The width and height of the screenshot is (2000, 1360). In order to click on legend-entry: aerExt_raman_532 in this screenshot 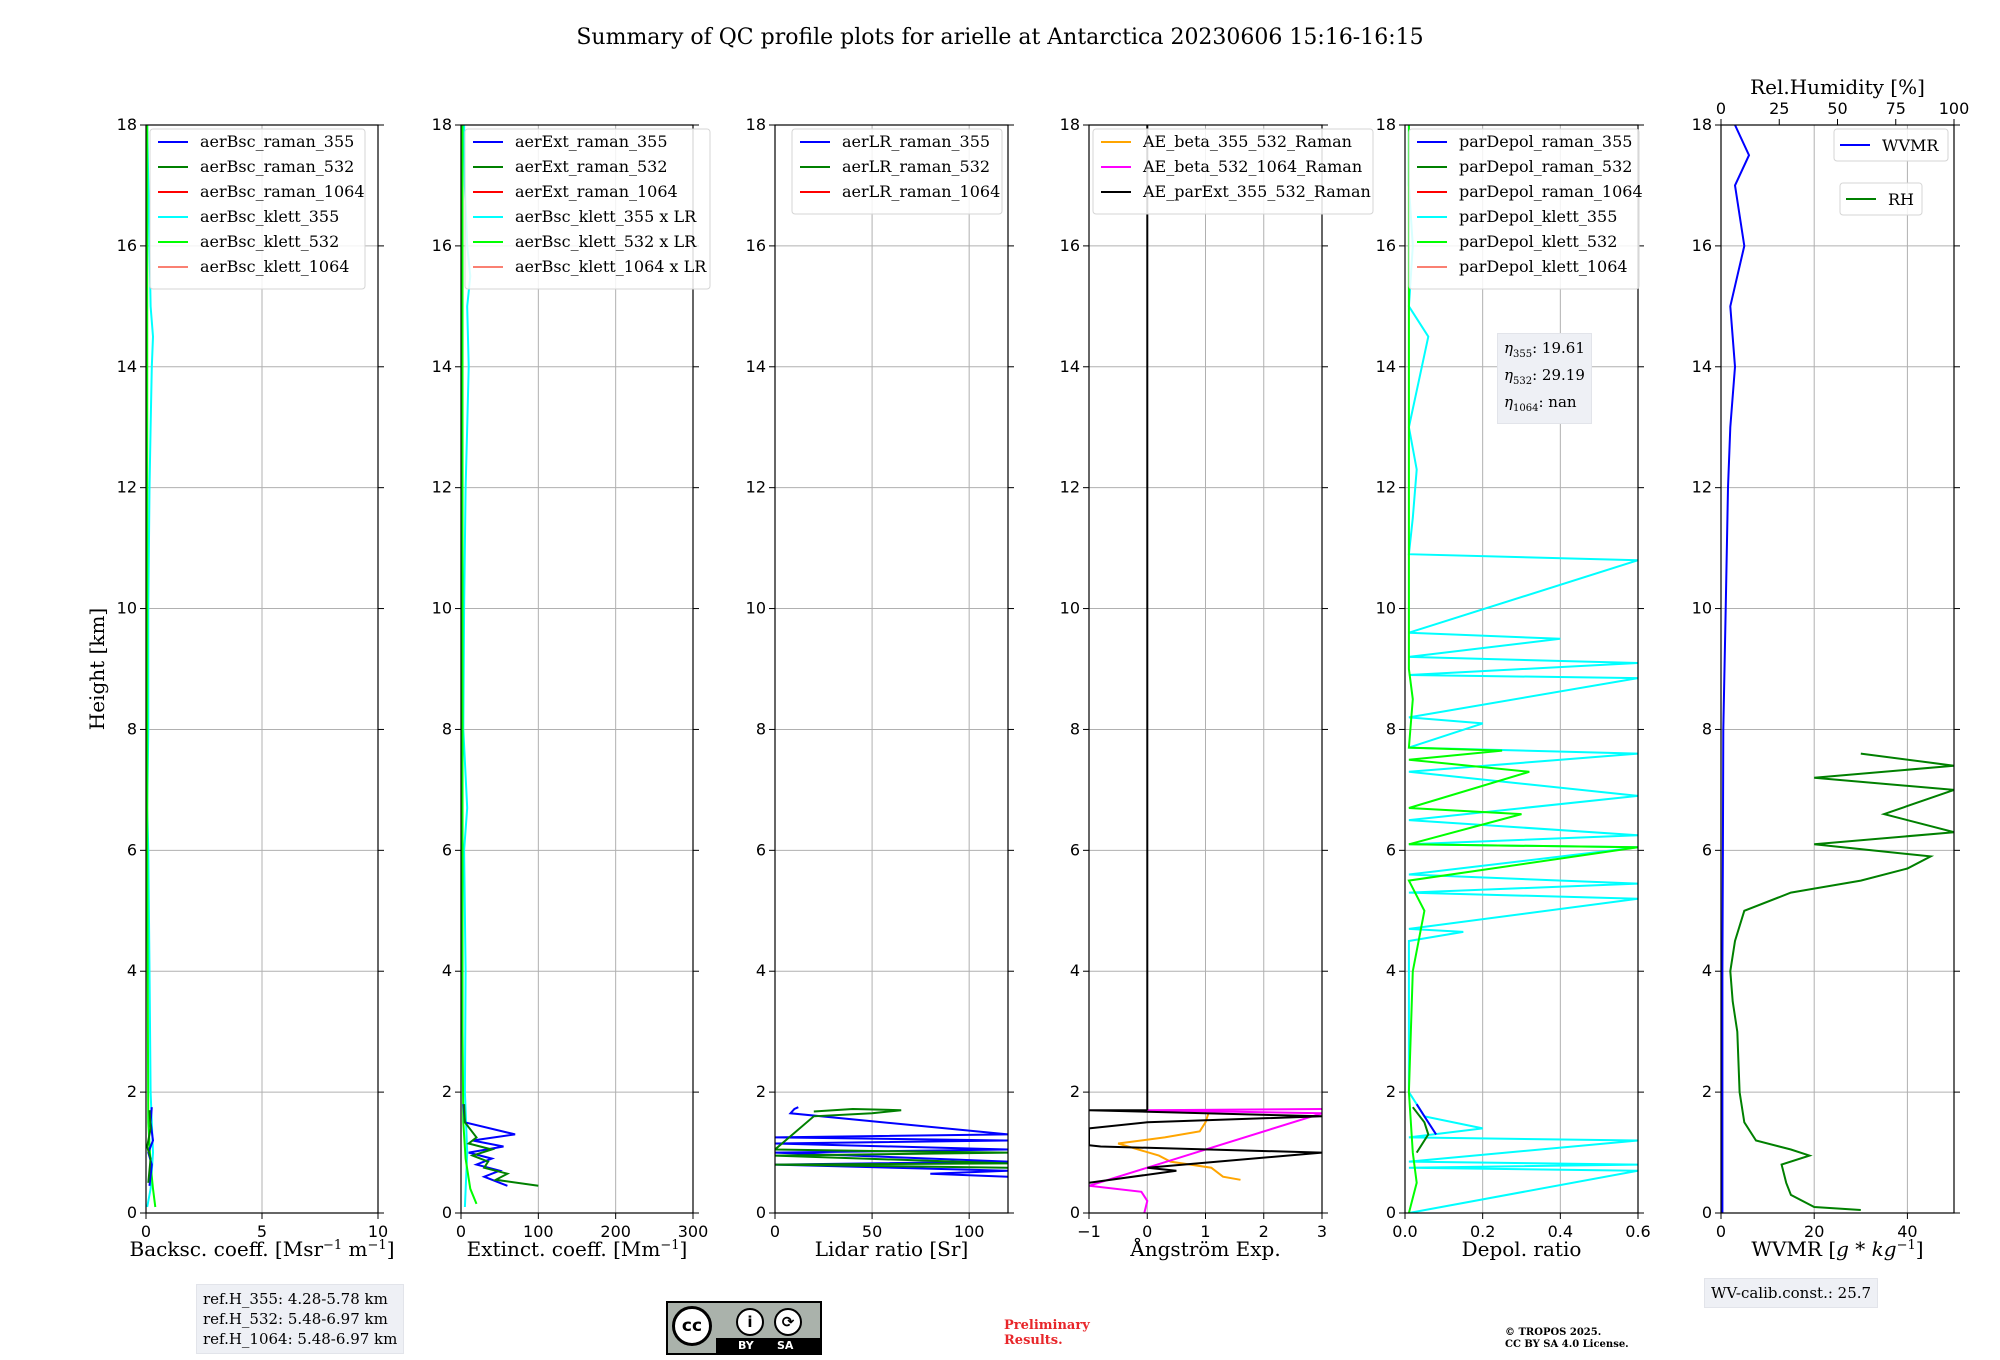, I will do `click(591, 166)`.